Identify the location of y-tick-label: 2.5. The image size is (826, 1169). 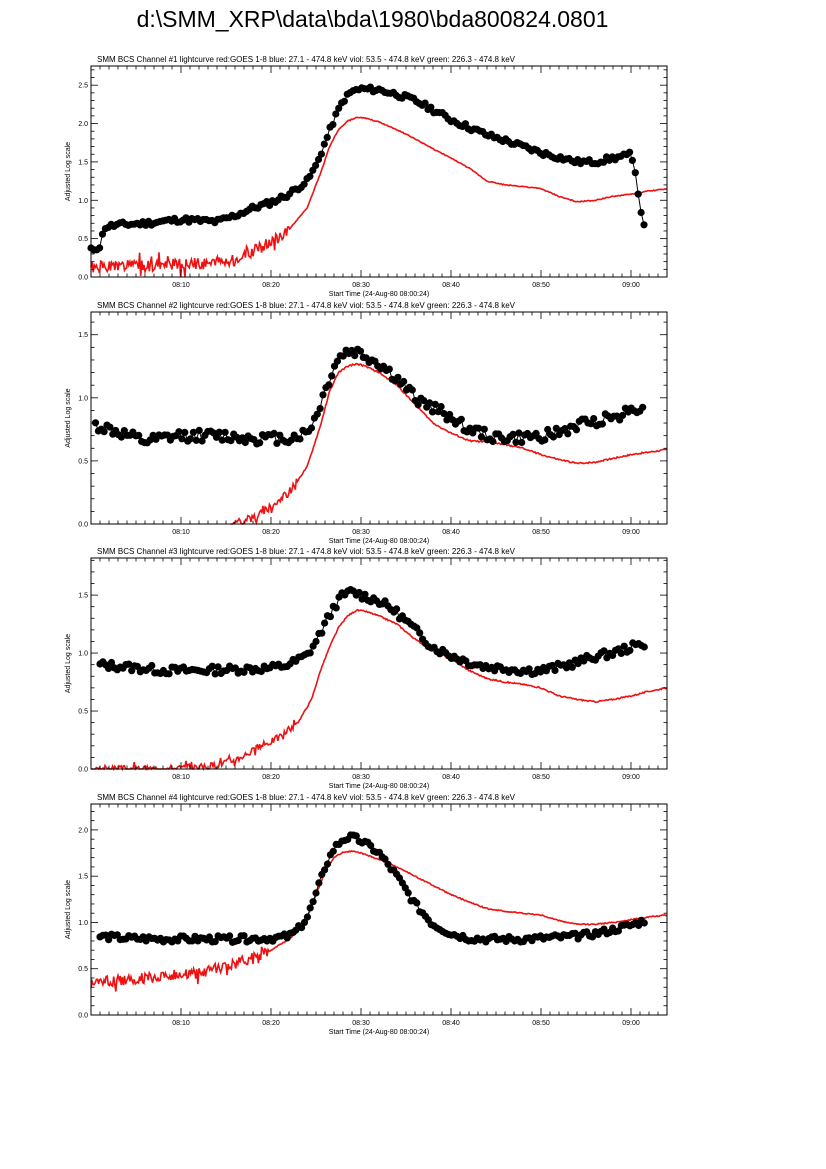
(83, 86).